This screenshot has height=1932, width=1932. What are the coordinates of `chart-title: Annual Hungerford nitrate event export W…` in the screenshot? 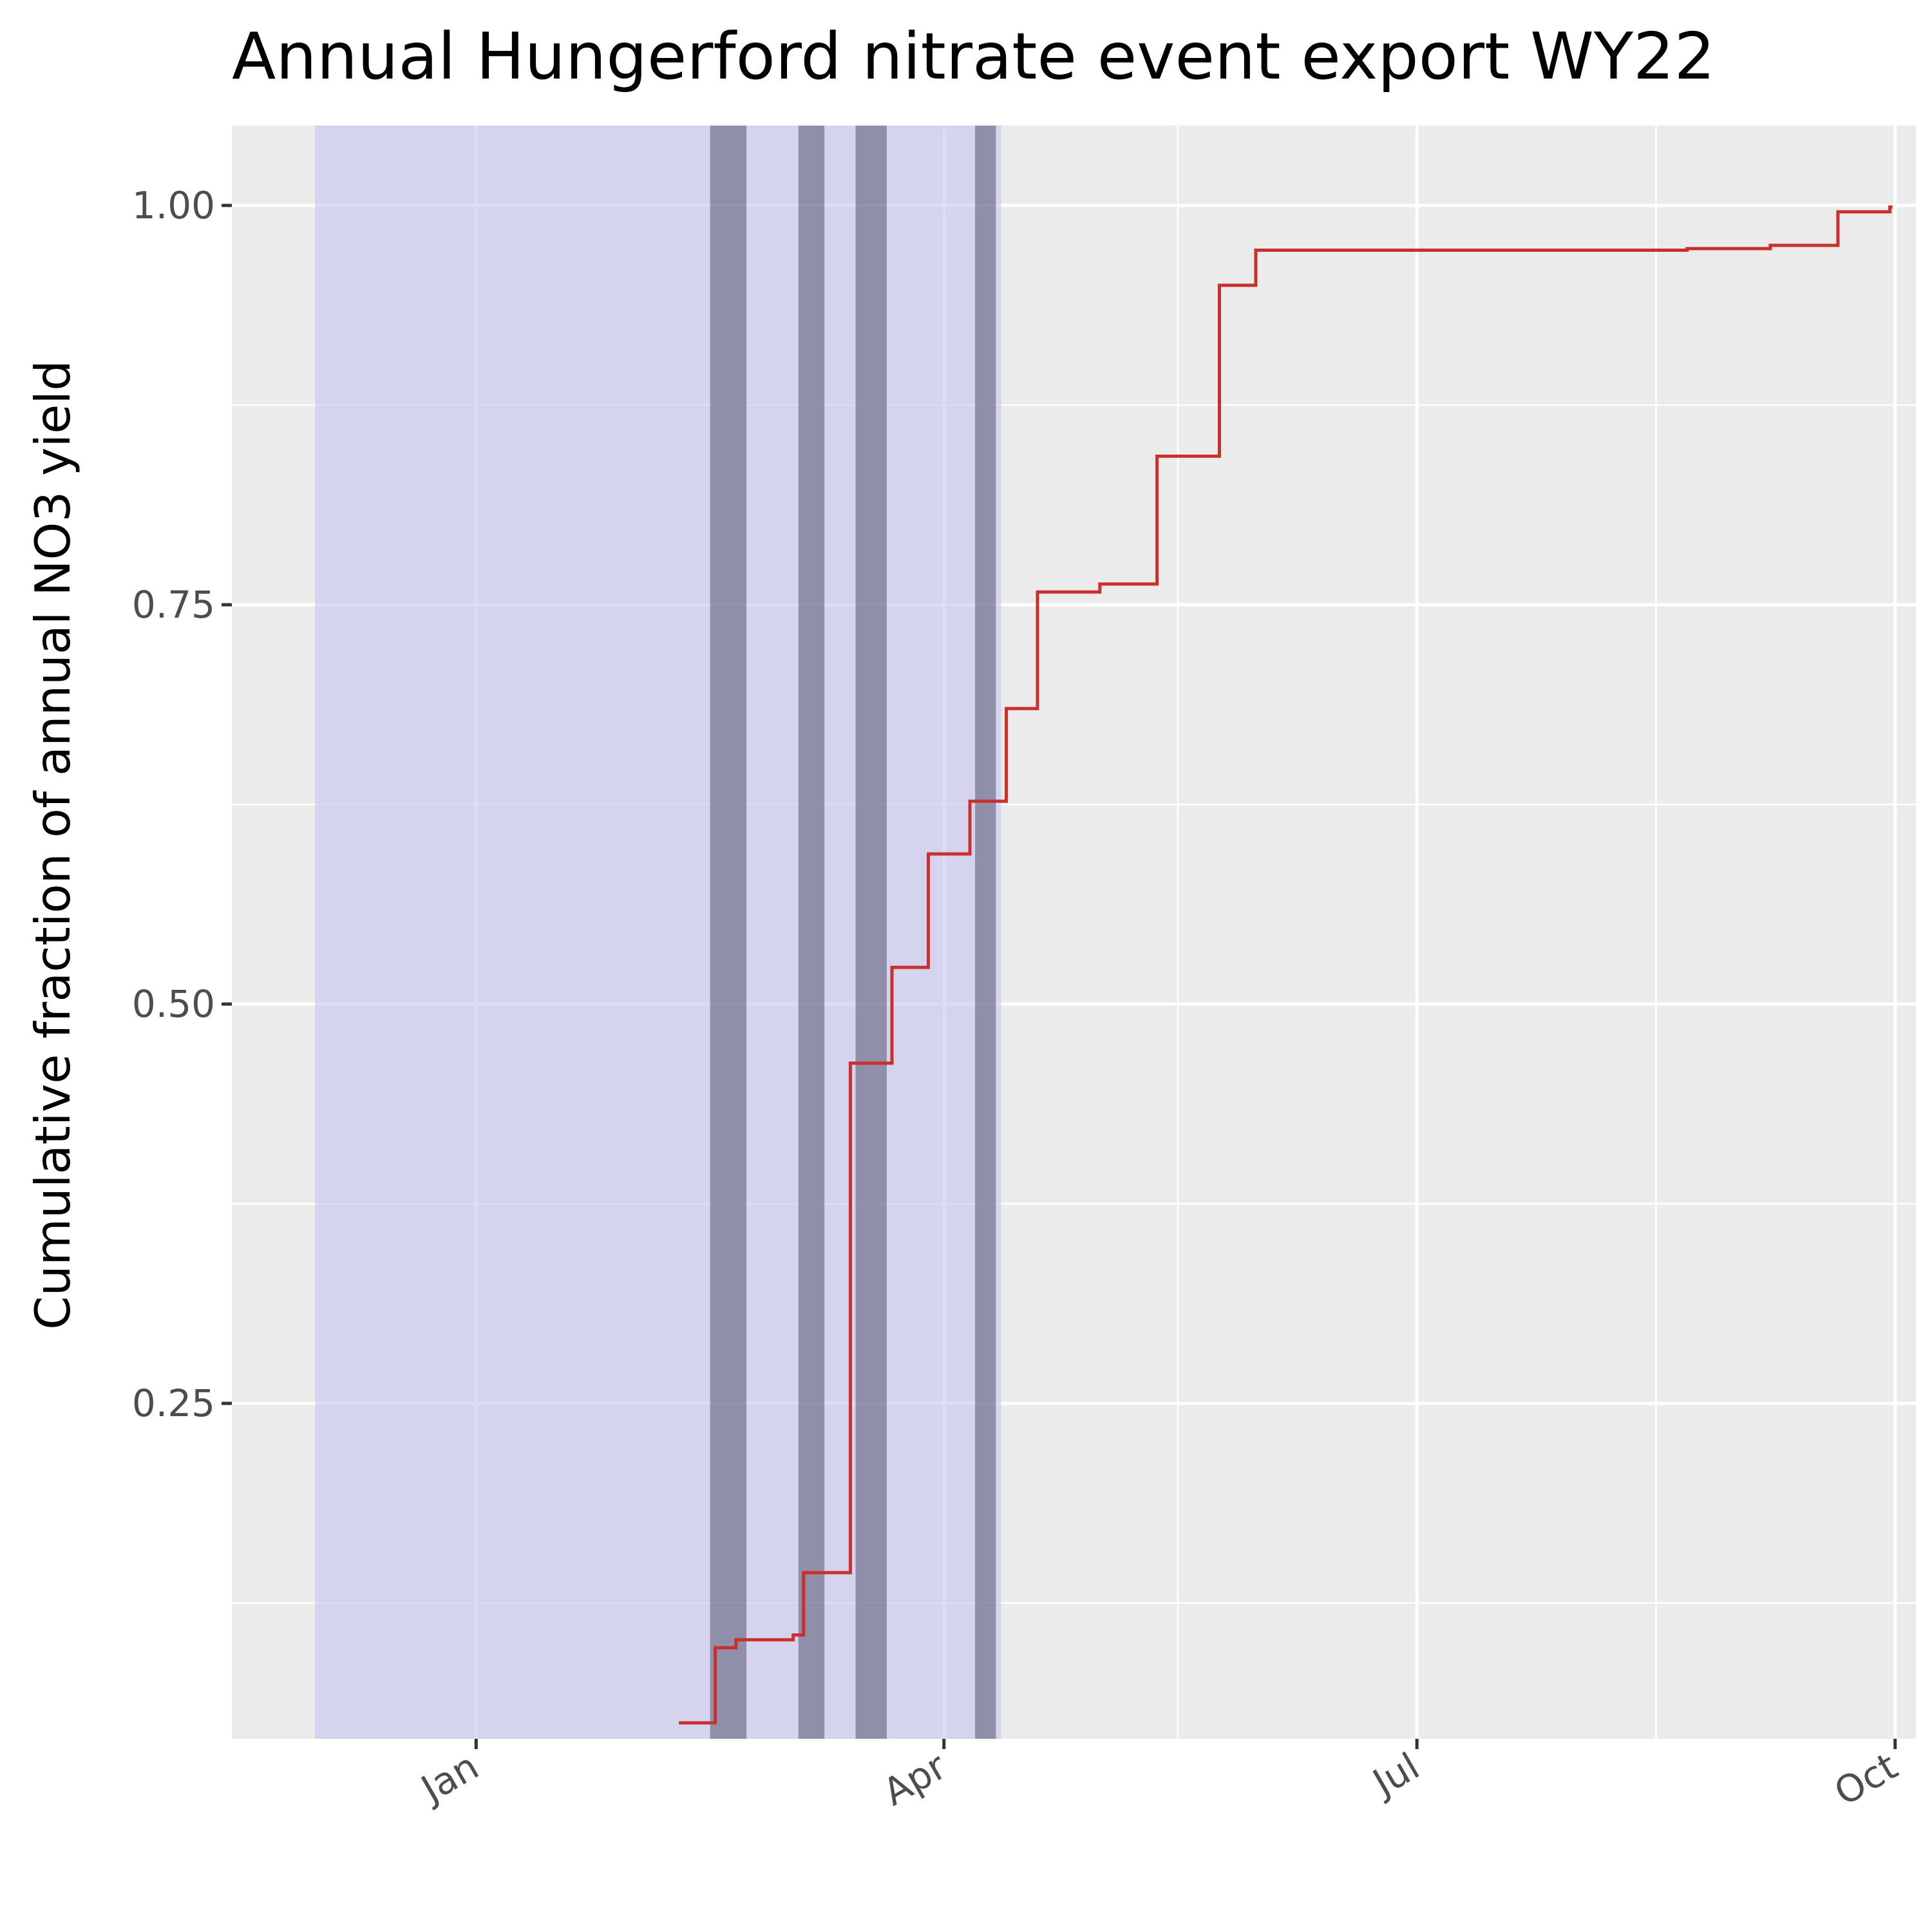 It's located at (974, 56).